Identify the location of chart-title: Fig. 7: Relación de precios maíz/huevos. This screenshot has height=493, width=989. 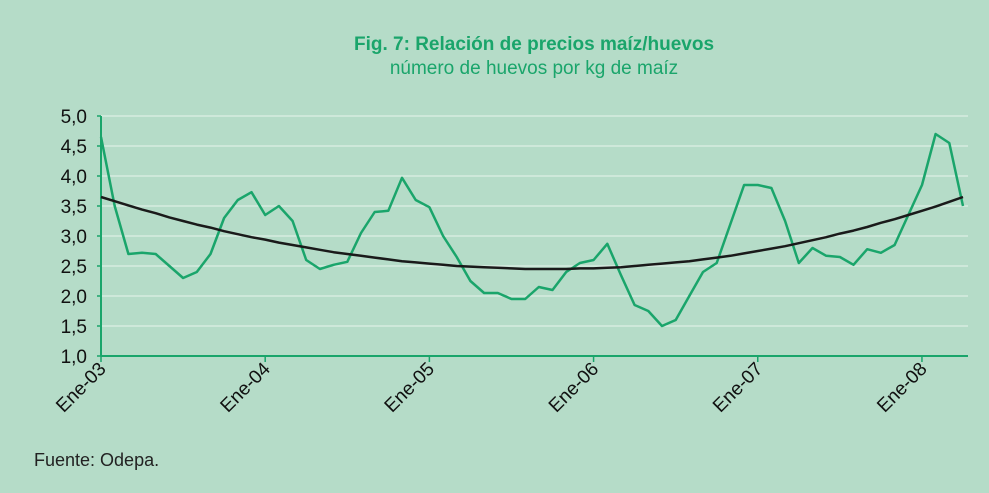
(534, 44).